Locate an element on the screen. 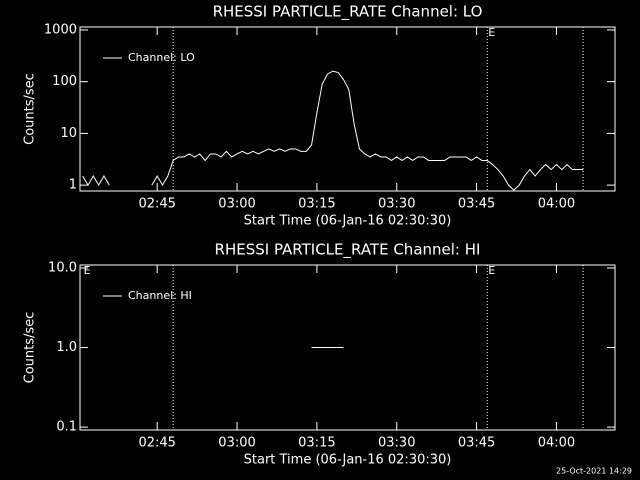 This screenshot has height=480, width=640. legend-label: Channel: LO is located at coordinates (161, 57).